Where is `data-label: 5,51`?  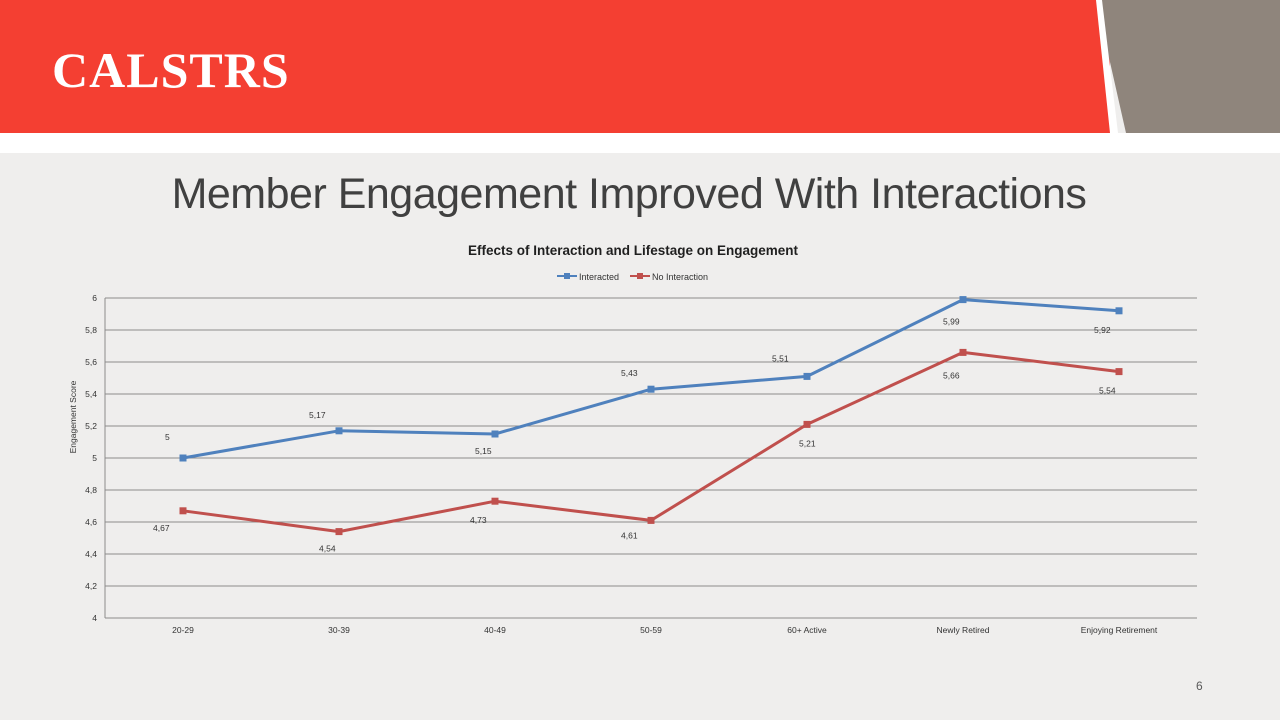
data-label: 5,51 is located at coordinates (780, 358).